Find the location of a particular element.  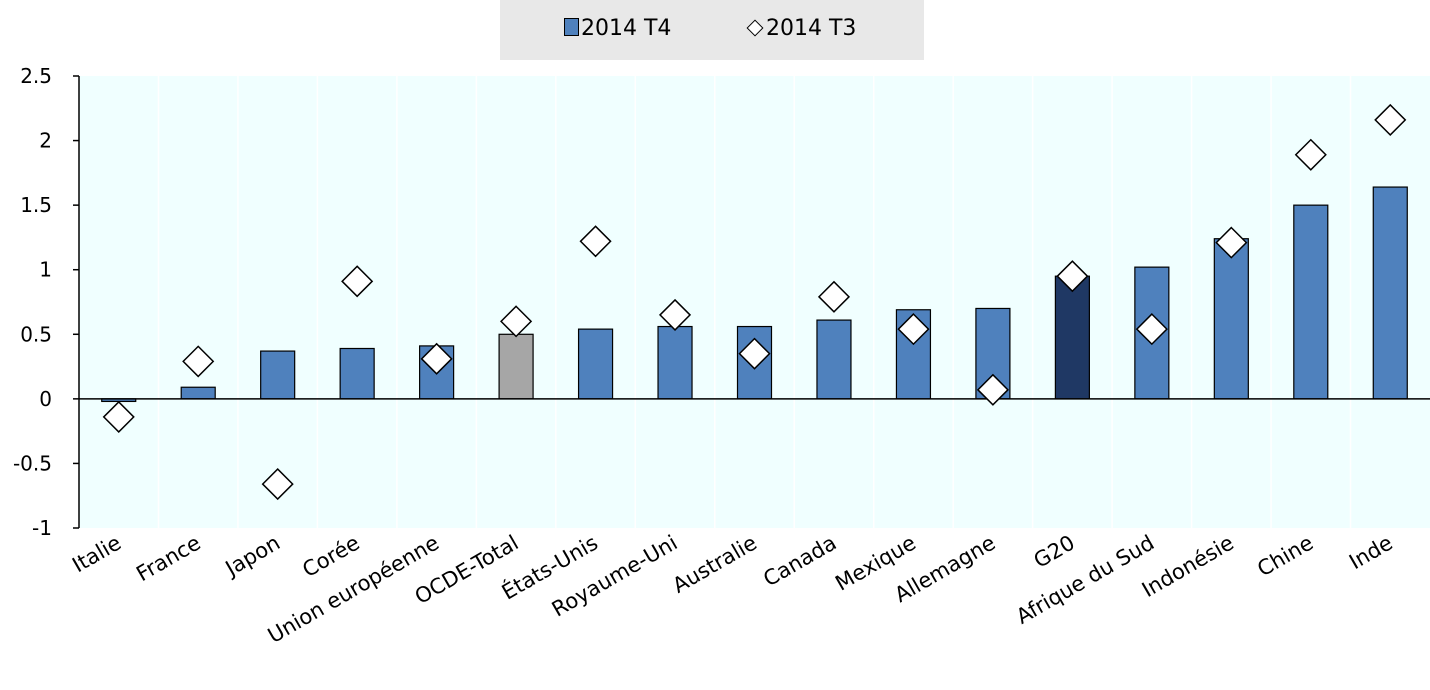

x-tick-label: Australie is located at coordinates (715, 564).